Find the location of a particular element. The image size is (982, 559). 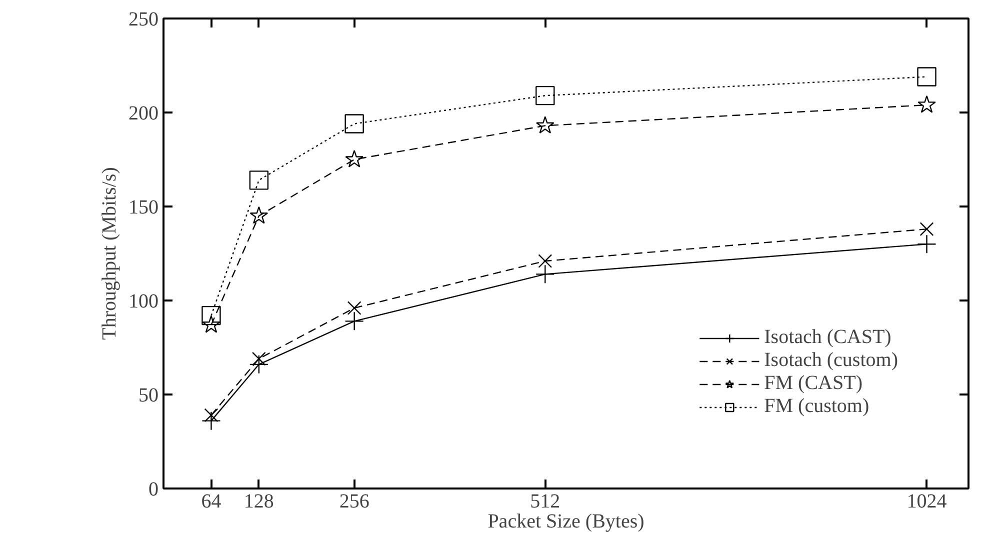

x-tick-label: 1024 is located at coordinates (926, 501).